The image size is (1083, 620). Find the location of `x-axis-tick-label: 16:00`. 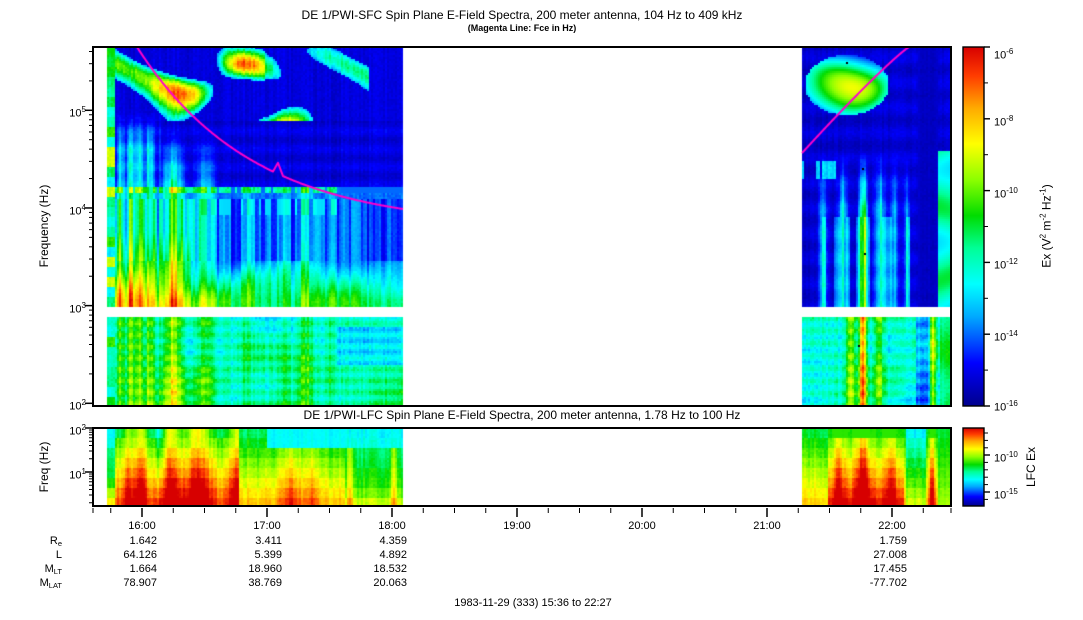

x-axis-tick-label: 16:00 is located at coordinates (142, 526).